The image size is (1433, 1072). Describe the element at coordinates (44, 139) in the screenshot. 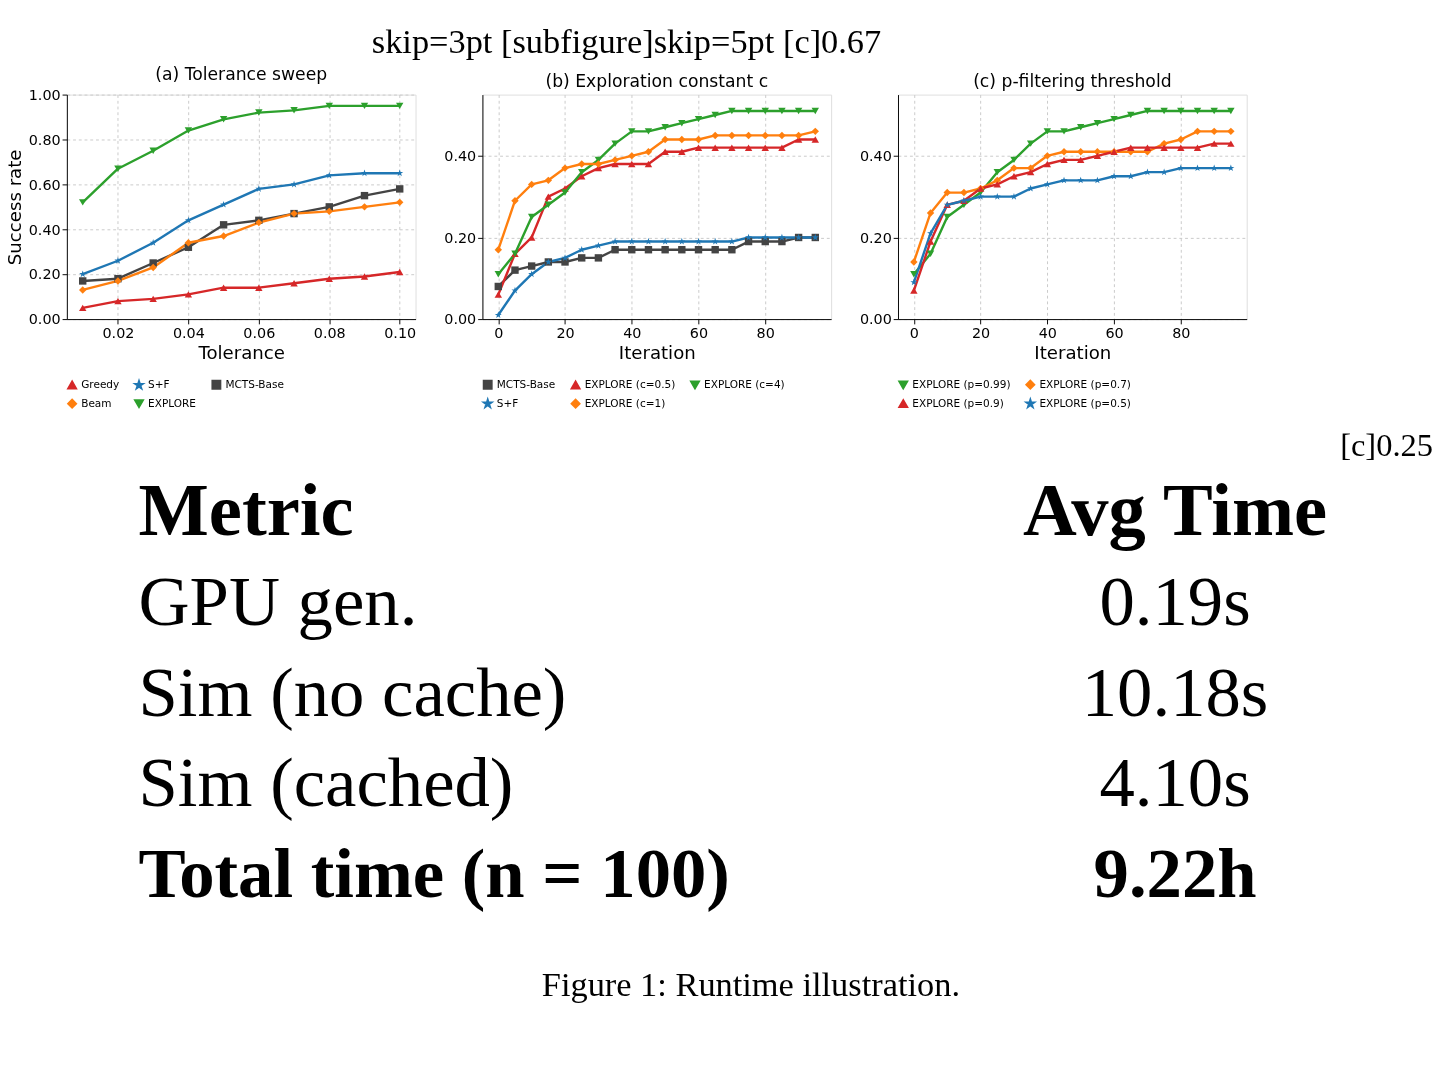

I see `y-tick-label: 0.80` at that location.